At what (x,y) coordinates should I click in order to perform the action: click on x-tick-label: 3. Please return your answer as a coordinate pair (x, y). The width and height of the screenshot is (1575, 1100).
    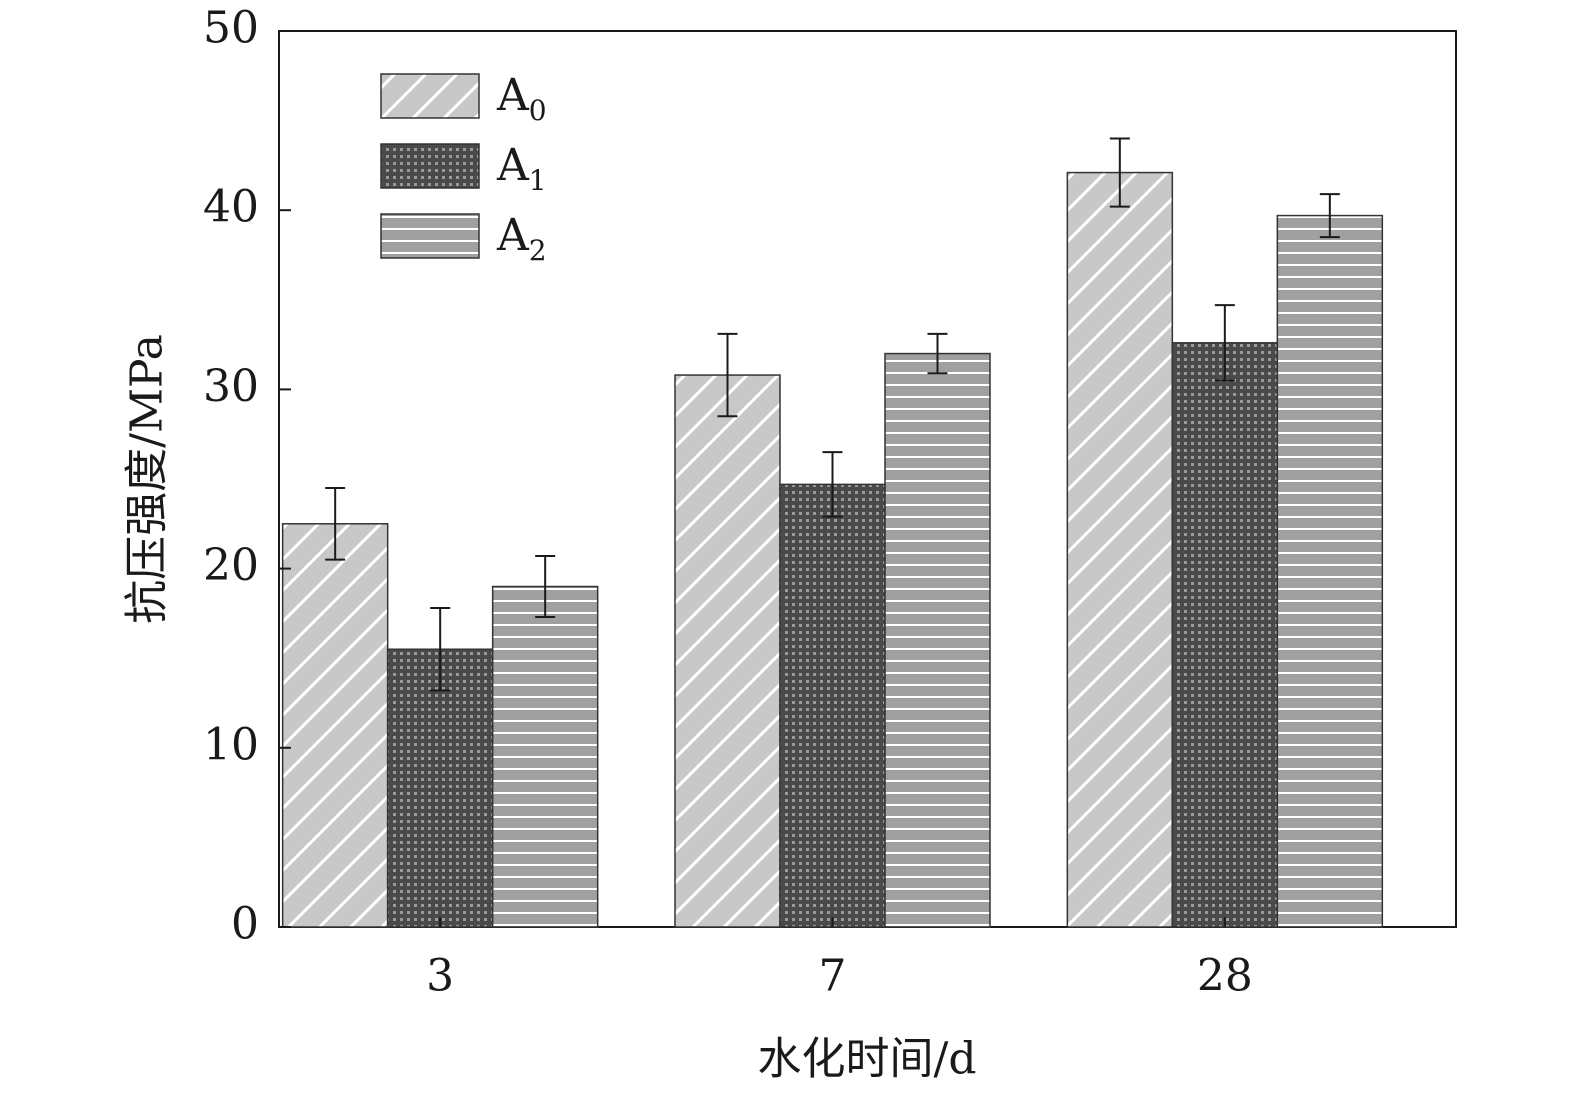
    Looking at the image, I should click on (440, 976).